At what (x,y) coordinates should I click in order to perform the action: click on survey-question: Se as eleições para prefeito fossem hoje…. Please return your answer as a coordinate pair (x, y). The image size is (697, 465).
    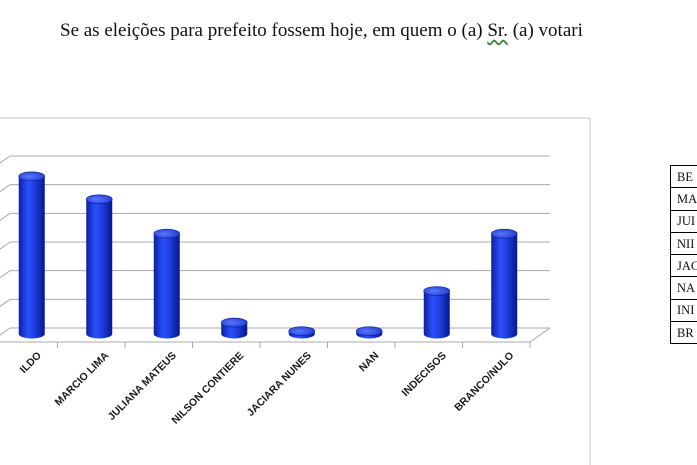
    Looking at the image, I should click on (321, 31).